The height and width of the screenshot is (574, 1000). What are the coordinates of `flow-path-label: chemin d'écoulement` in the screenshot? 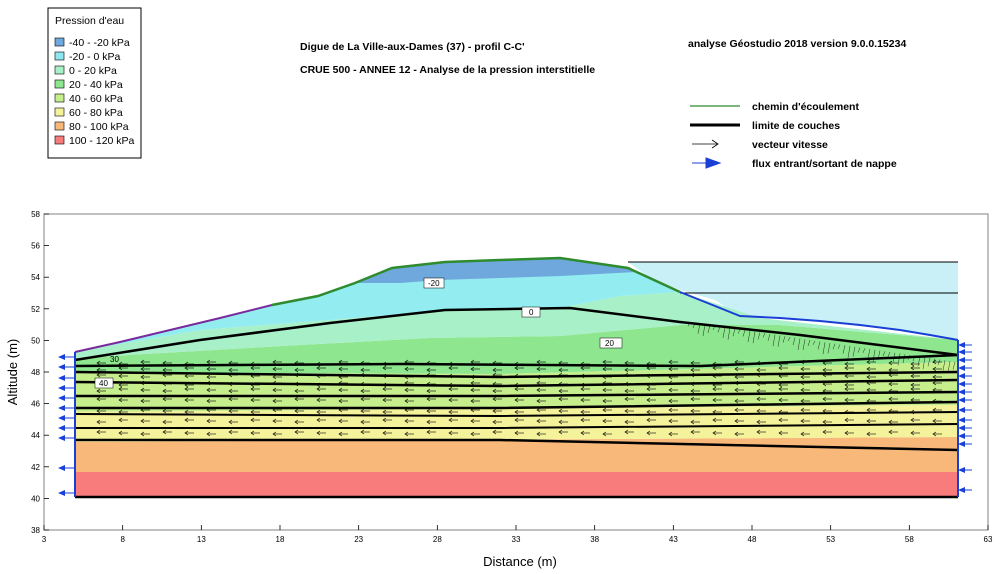 It's located at (805, 107).